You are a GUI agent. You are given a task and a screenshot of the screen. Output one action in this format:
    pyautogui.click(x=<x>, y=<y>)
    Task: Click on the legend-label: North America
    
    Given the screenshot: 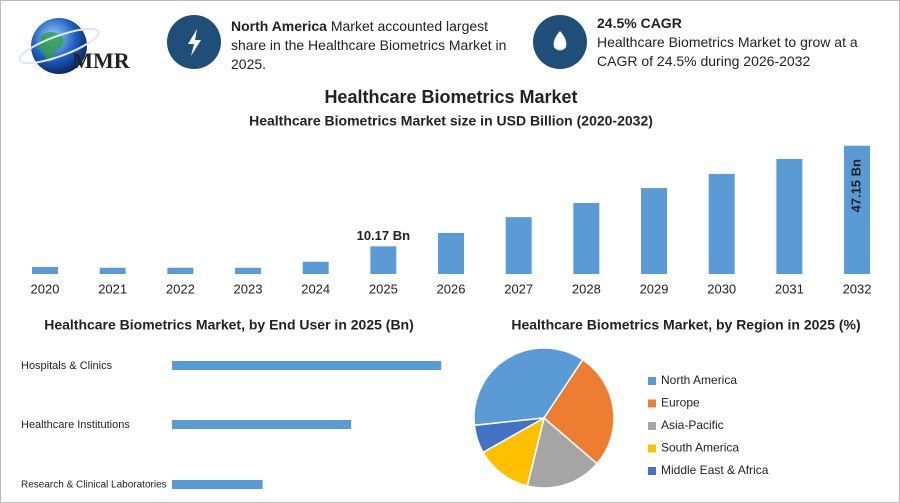 What is the action you would take?
    pyautogui.click(x=699, y=380)
    